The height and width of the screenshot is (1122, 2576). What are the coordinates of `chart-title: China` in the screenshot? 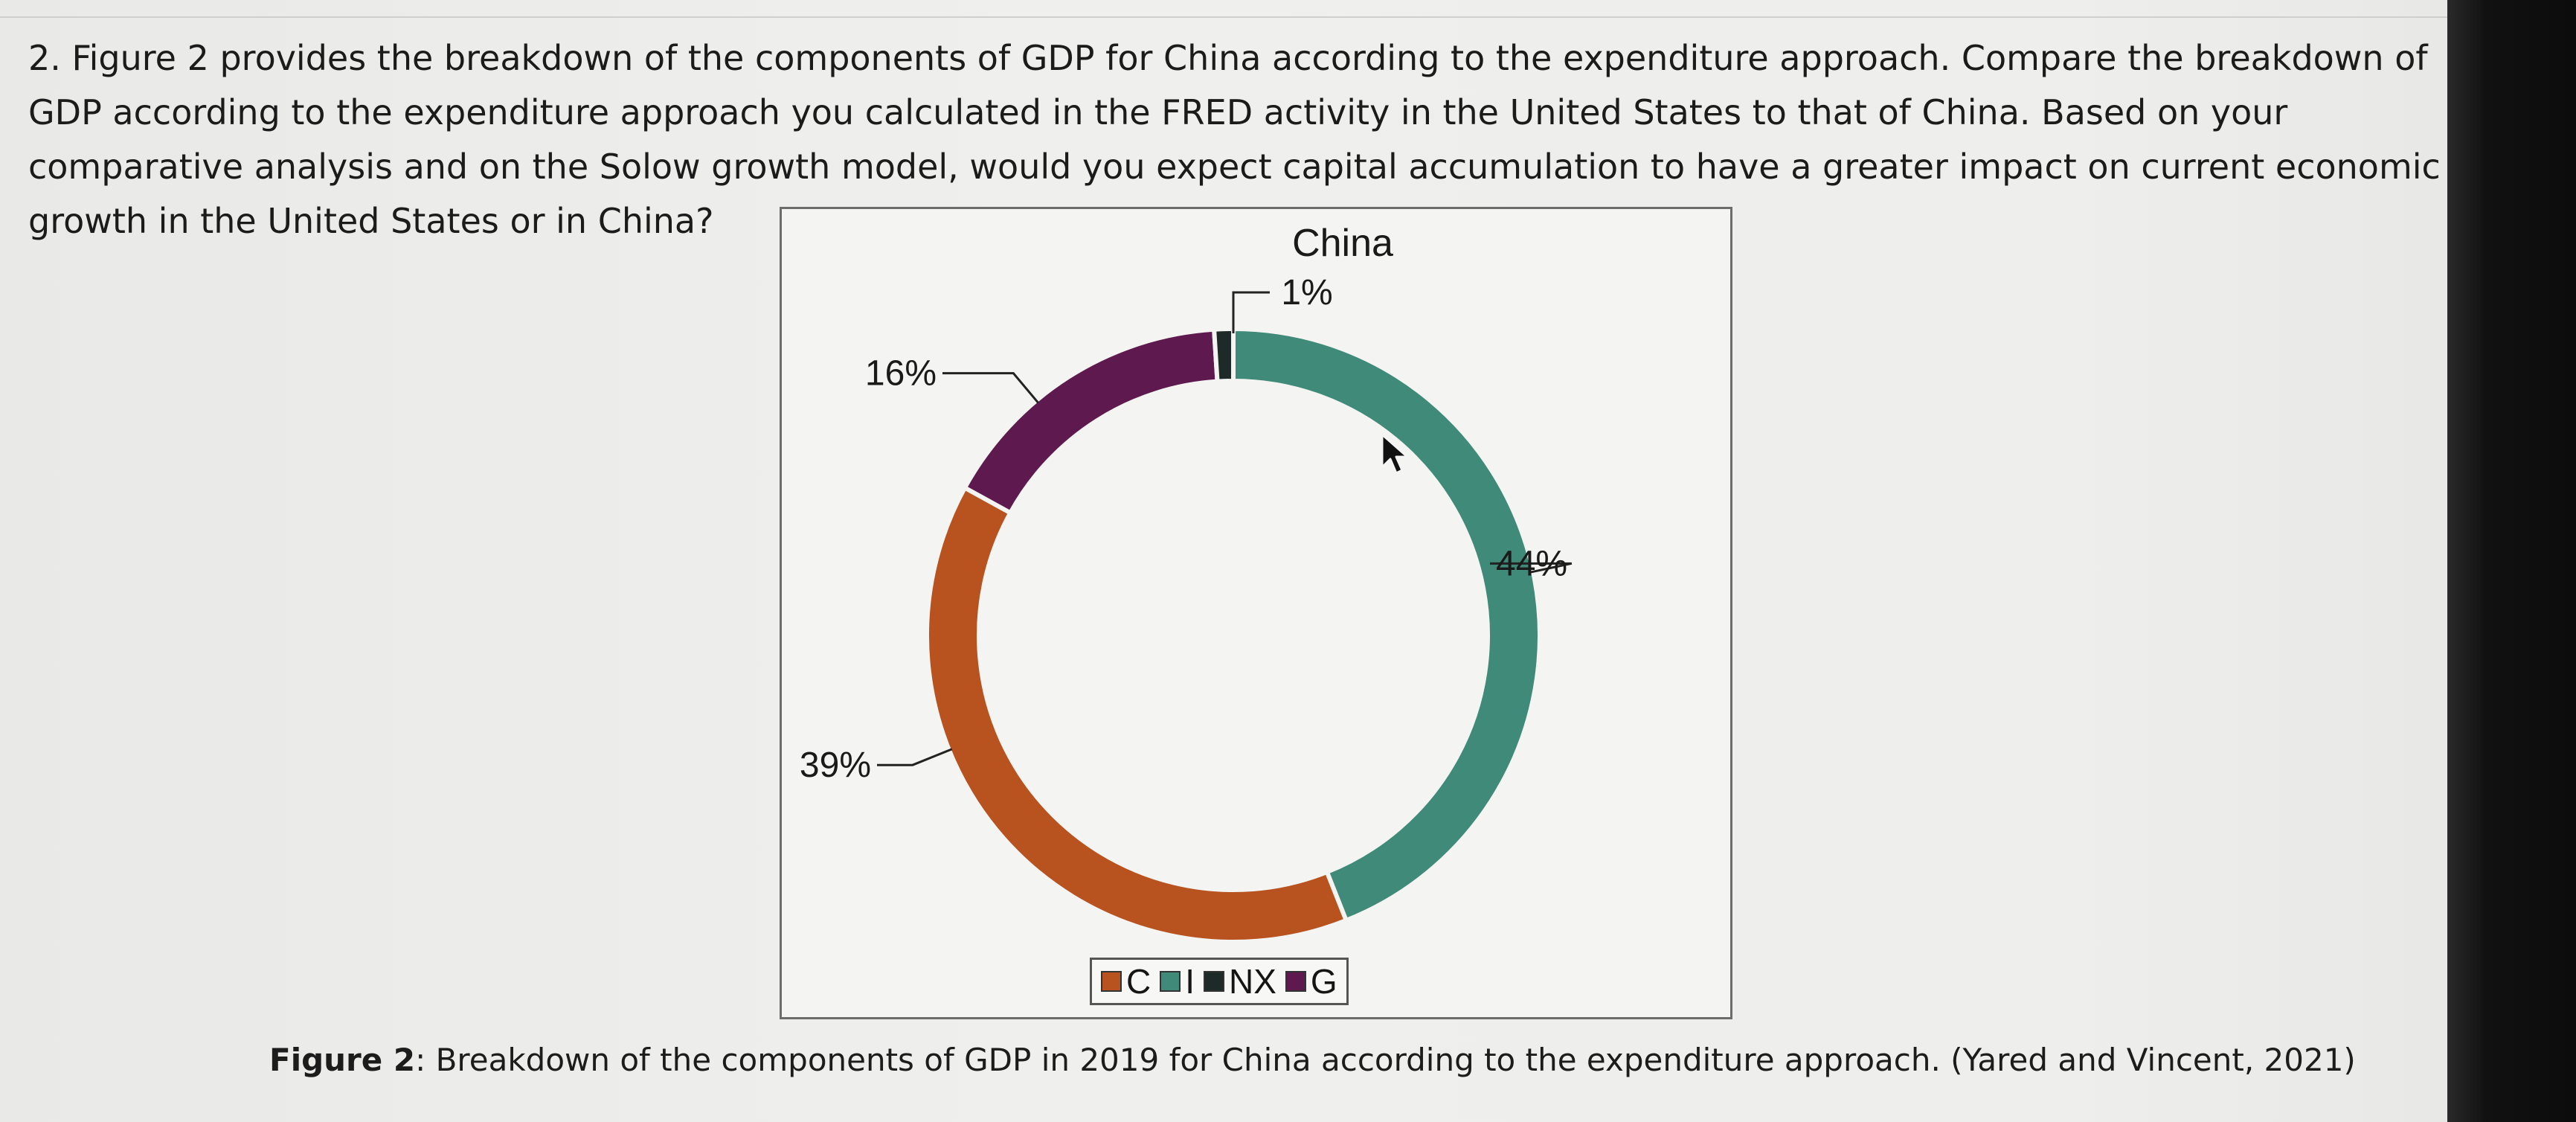 It's located at (1342, 243).